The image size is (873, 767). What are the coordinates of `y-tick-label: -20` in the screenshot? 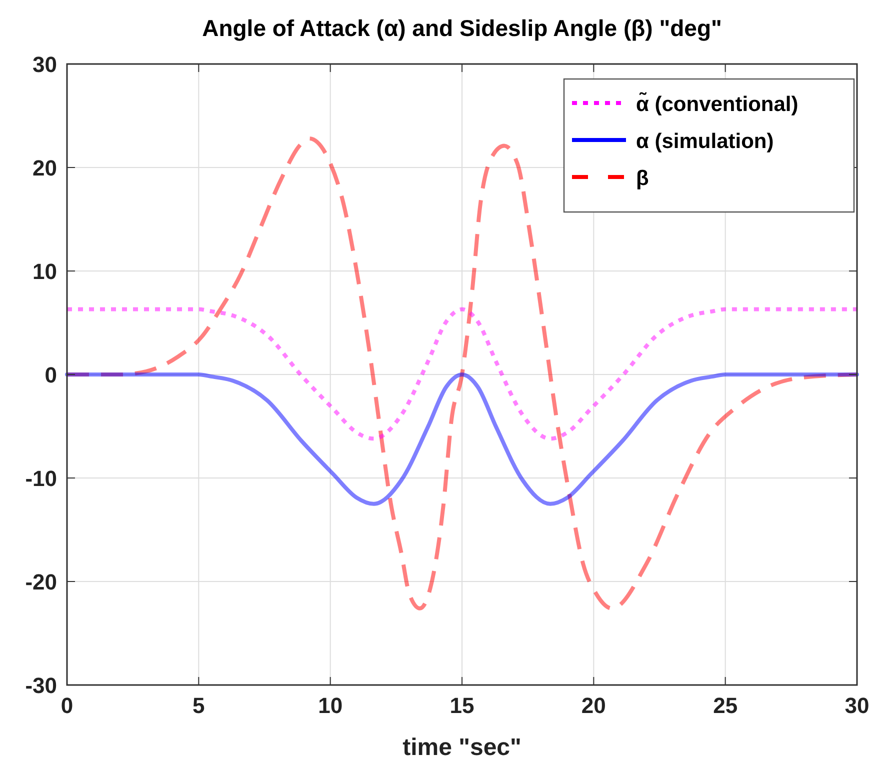 It's located at (41, 582).